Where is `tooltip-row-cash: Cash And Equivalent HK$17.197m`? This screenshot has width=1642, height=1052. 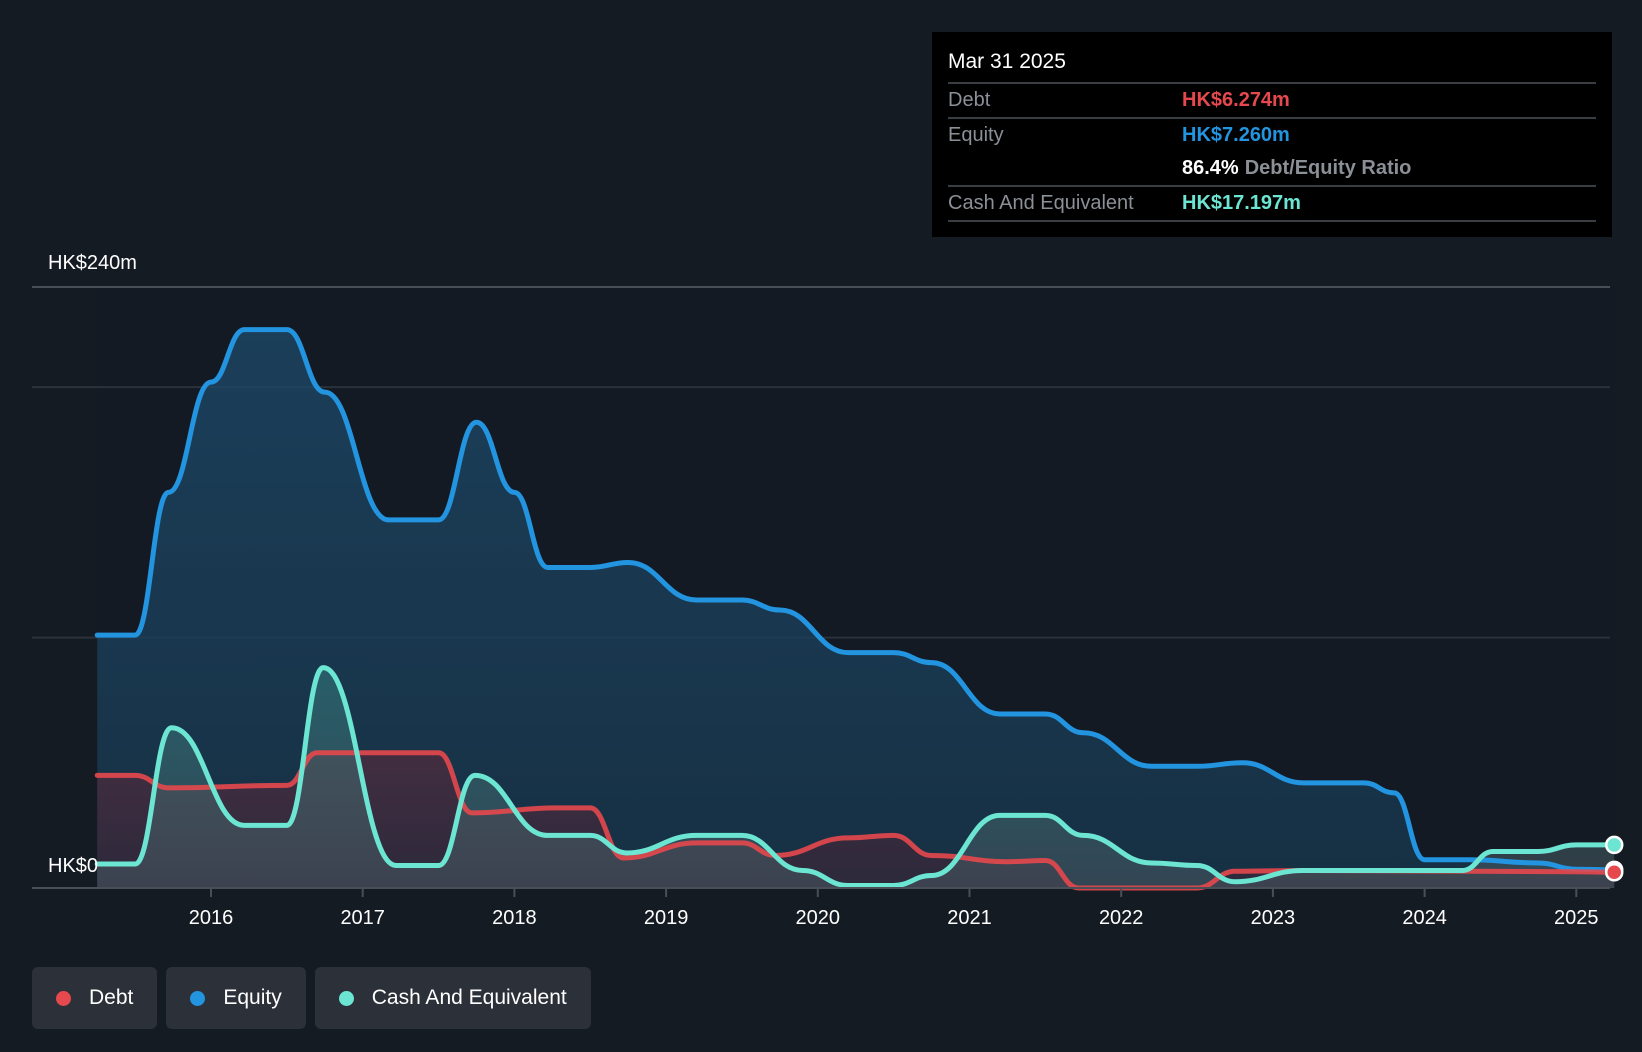 tooltip-row-cash: Cash And Equivalent HK$17.197m is located at coordinates (1272, 204).